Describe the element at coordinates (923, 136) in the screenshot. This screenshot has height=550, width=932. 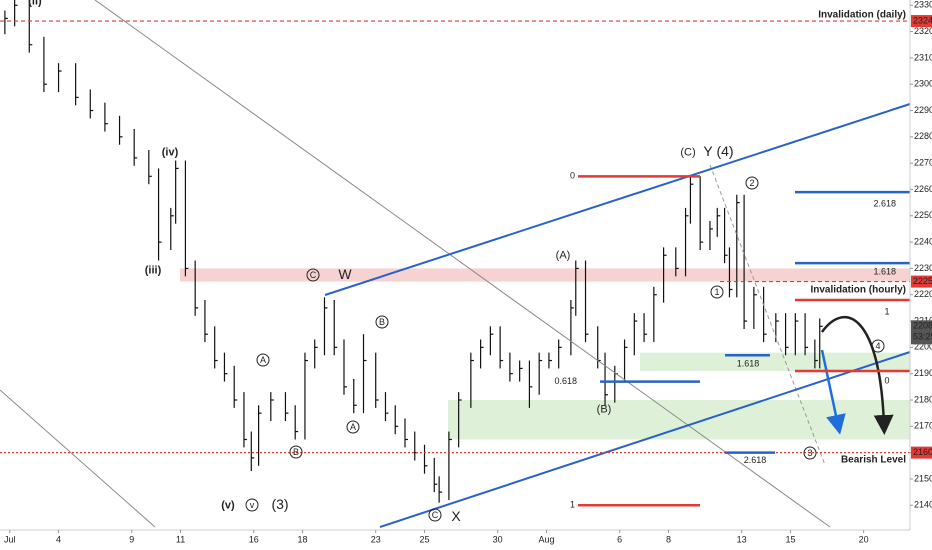
I see `y-tick-label: 2280` at that location.